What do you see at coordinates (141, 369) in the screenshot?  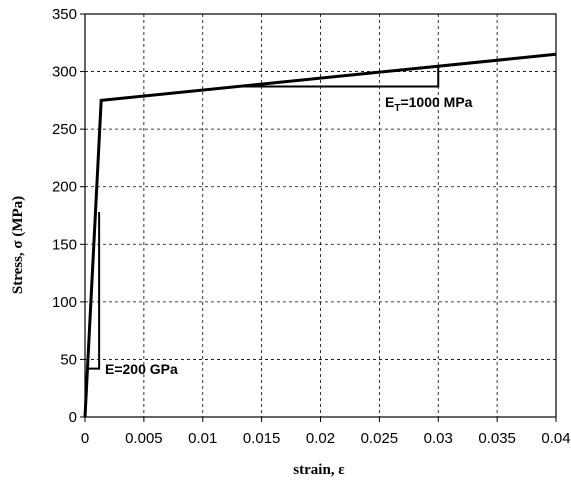 I see `elastic-modulus-annotation: E=200 GPa` at bounding box center [141, 369].